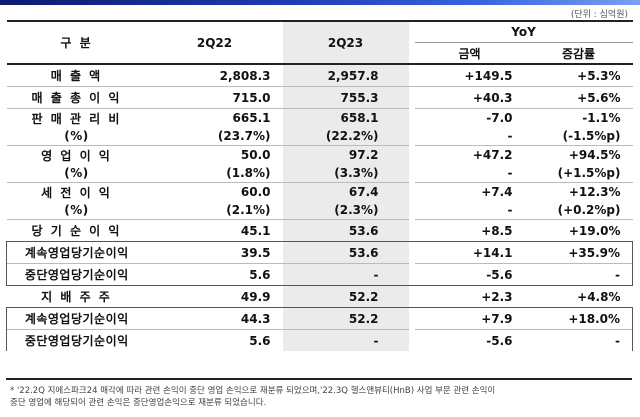 Image resolution: width=640 pixels, height=417 pixels. Describe the element at coordinates (76, 42) in the screenshot. I see `header-category: 구 분` at that location.